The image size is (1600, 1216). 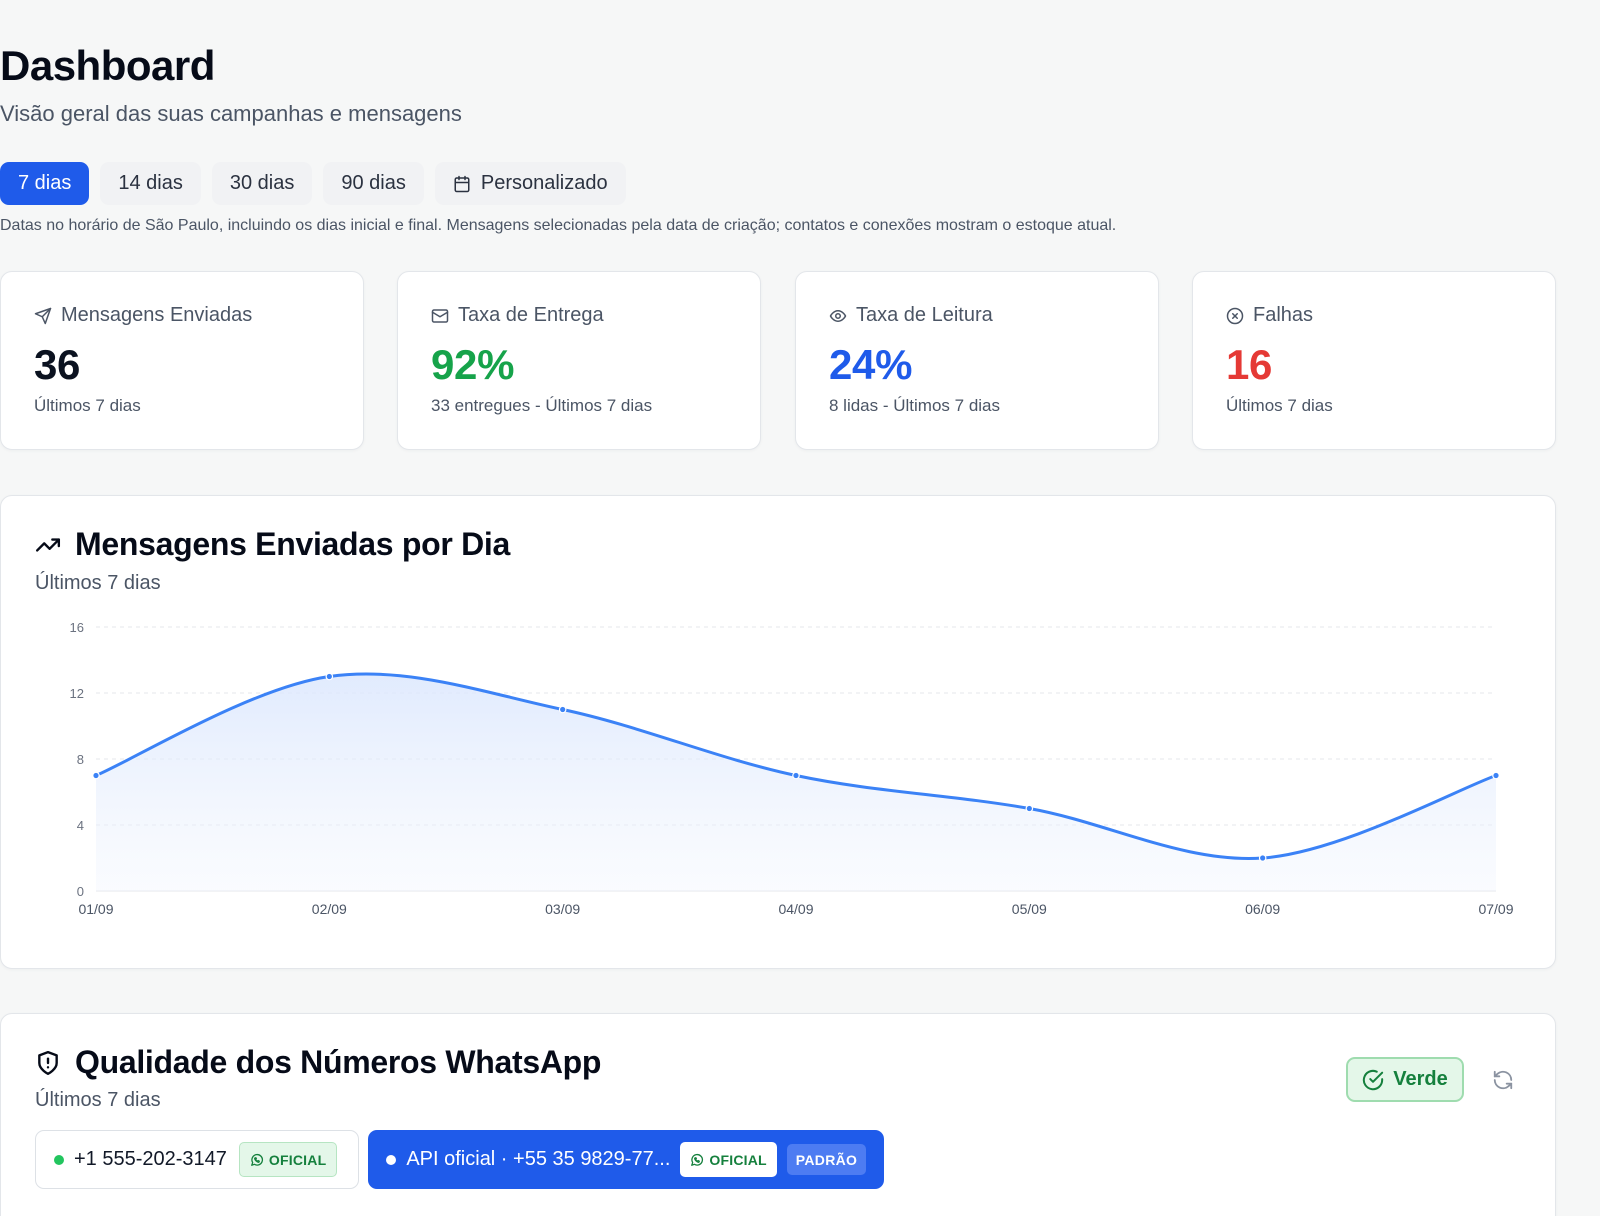 What do you see at coordinates (544, 183) in the screenshot?
I see `range-custom-label: Personalizado` at bounding box center [544, 183].